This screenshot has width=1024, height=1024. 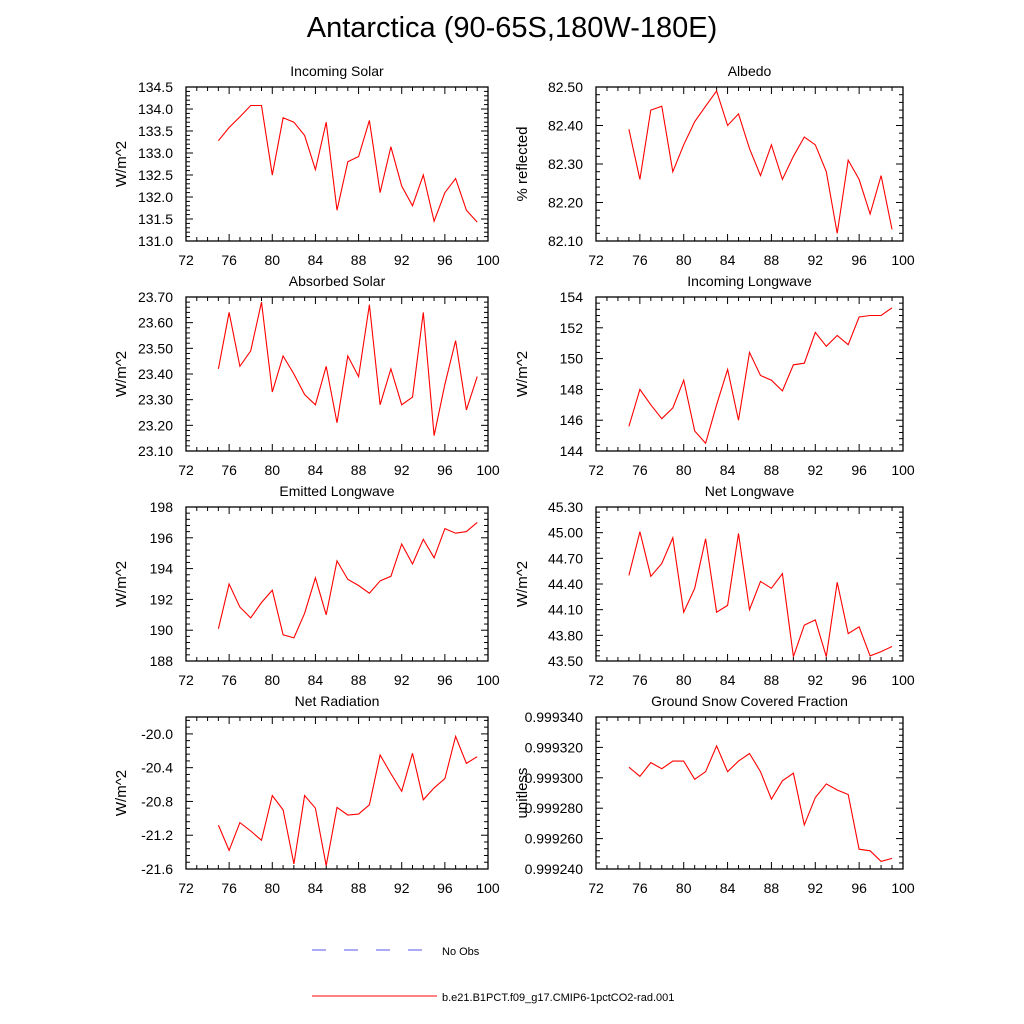 I want to click on y-tick-label: 23.70, so click(x=155, y=297).